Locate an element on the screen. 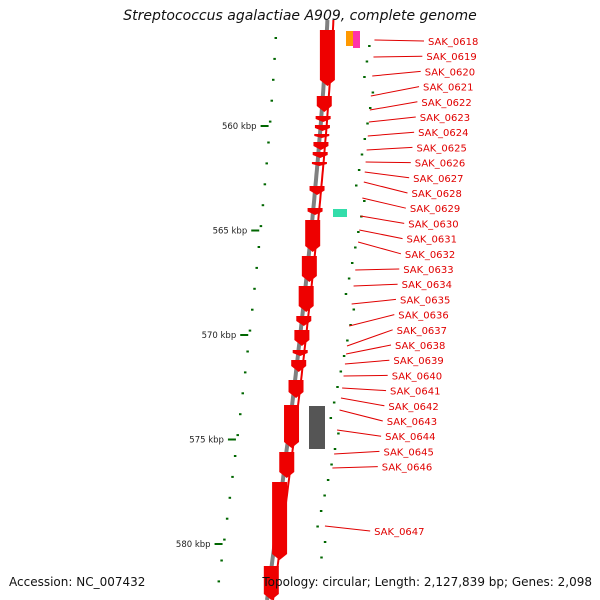 The height and width of the screenshot is (600, 600). gene-label: SAK_0640 is located at coordinates (417, 376).